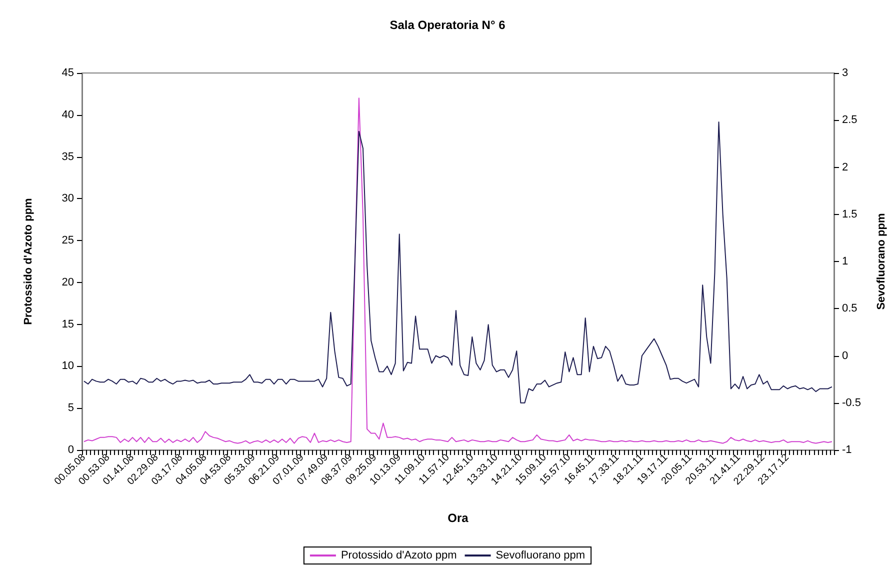  Describe the element at coordinates (68, 198) in the screenshot. I see `y-tick-label: 30` at that location.